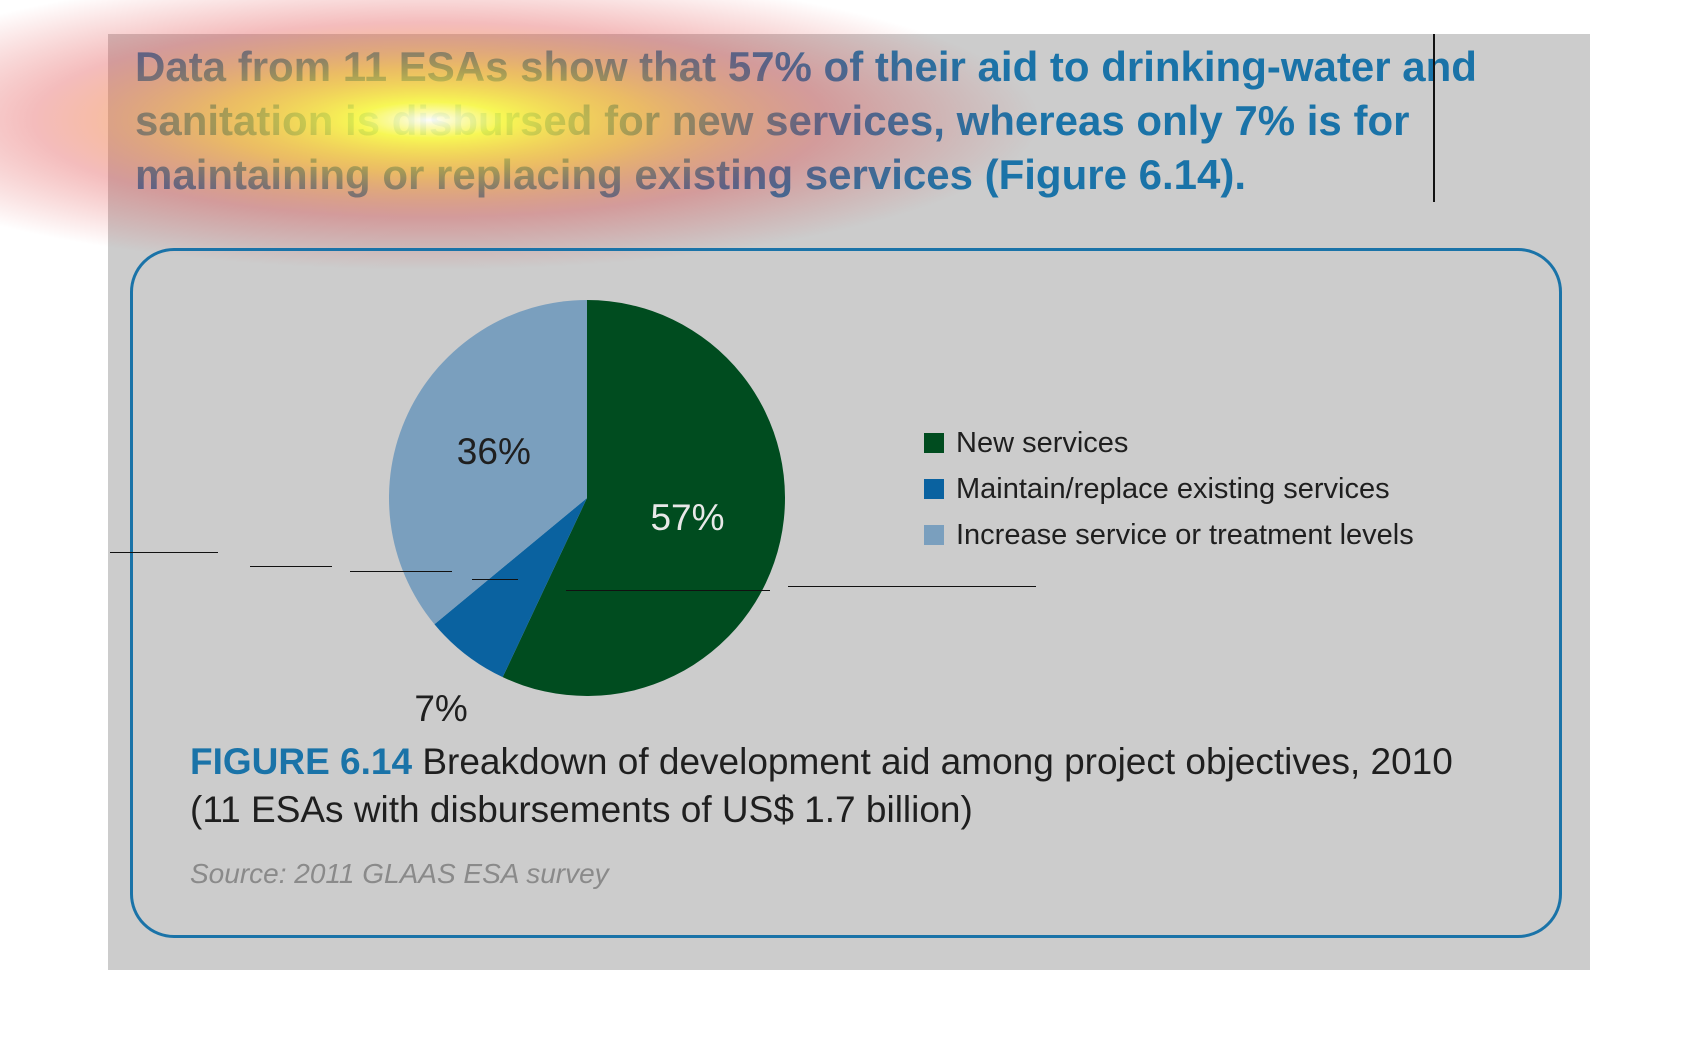 This screenshot has height=1062, width=1690. I want to click on pie-label-new-services: 57%, so click(687, 517).